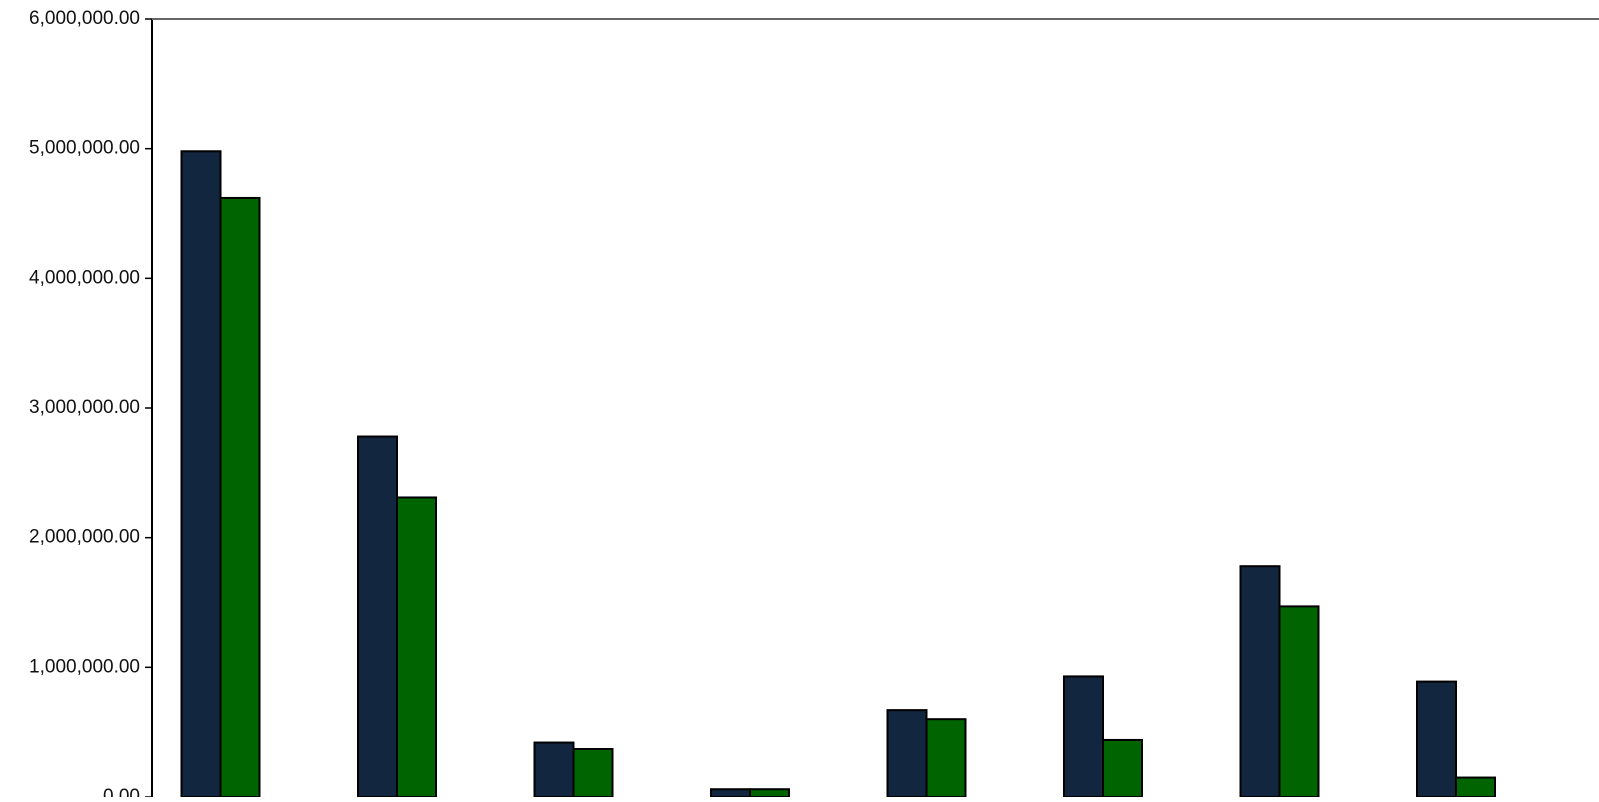 This screenshot has width=1599, height=802. I want to click on y-tick-label: 4,000,000.00, so click(84, 277).